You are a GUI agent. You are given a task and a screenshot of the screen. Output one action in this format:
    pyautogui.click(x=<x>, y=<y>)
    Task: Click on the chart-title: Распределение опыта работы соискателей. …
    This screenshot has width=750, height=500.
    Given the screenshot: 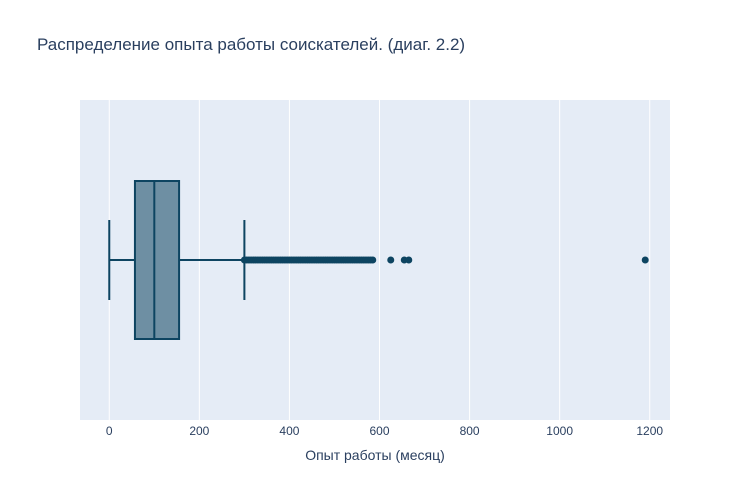 What is the action you would take?
    pyautogui.click(x=251, y=44)
    